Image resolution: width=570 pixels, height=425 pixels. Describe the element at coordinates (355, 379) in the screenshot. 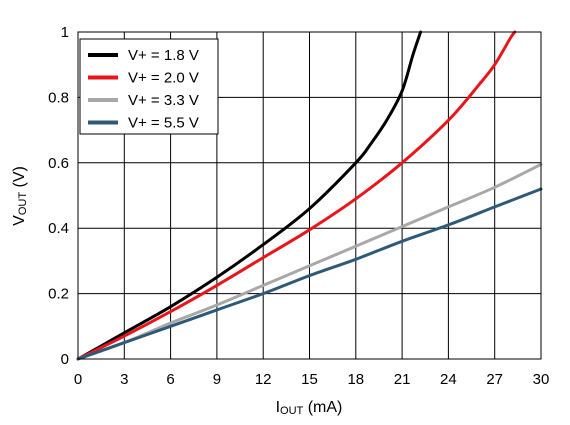

I see `x-tick-label: 18` at that location.